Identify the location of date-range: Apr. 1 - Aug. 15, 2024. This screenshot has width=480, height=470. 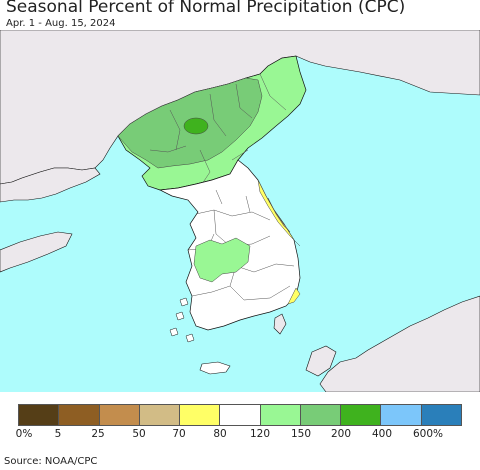
(61, 23).